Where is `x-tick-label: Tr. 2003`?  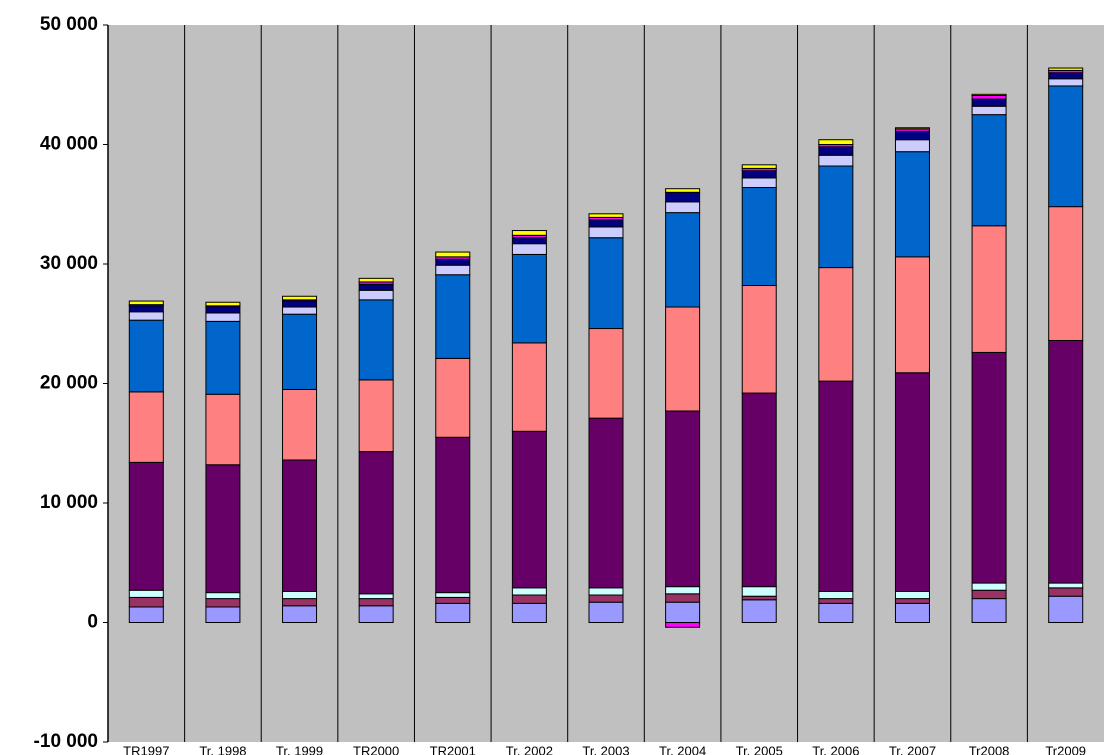
x-tick-label: Tr. 2003 is located at coordinates (605, 749).